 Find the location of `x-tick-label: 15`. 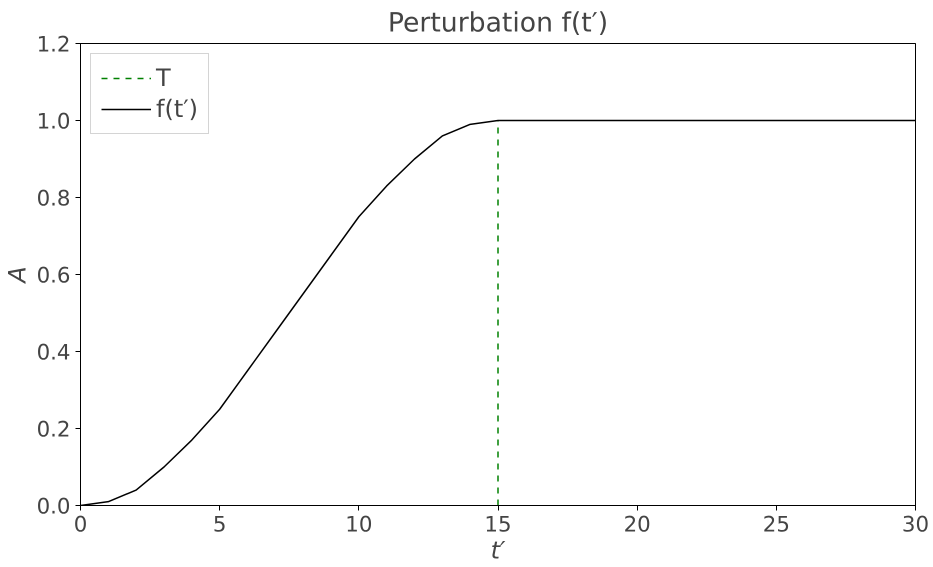

x-tick-label: 15 is located at coordinates (498, 525).